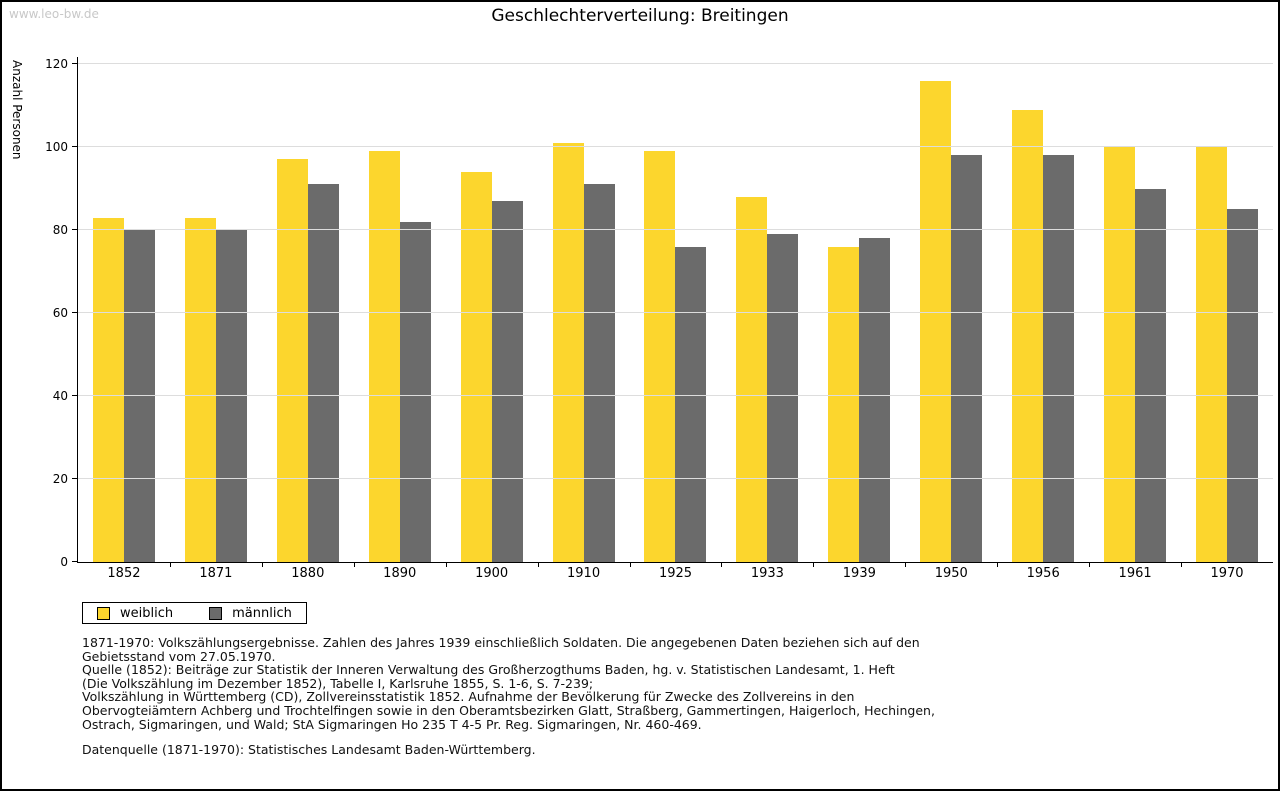 The image size is (1280, 791). Describe the element at coordinates (1135, 573) in the screenshot. I see `x-tick-label: 1961` at that location.